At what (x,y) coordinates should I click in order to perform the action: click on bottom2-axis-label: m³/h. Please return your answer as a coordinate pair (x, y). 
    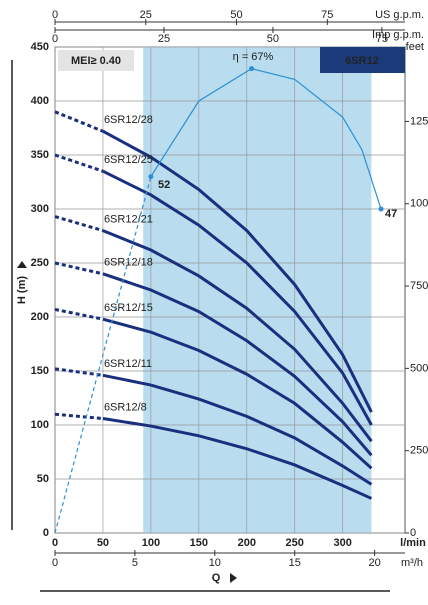
    Looking at the image, I should click on (412, 563).